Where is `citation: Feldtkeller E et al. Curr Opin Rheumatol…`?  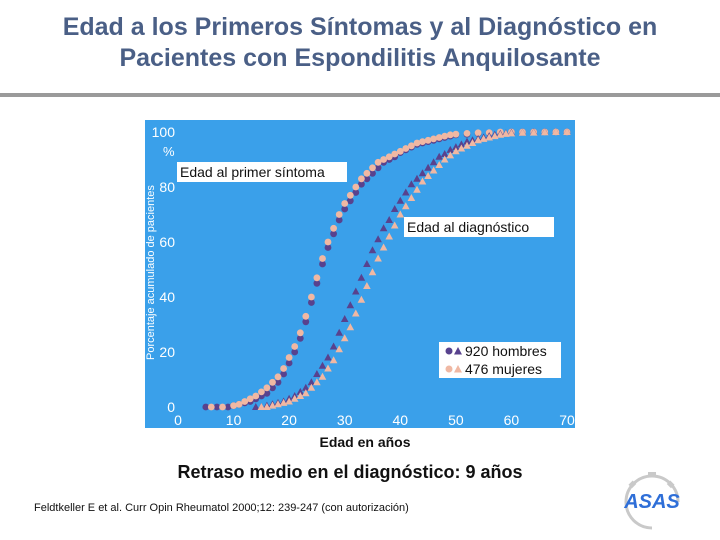
citation: Feldtkeller E et al. Curr Opin Rheumatol… is located at coordinates (221, 508).